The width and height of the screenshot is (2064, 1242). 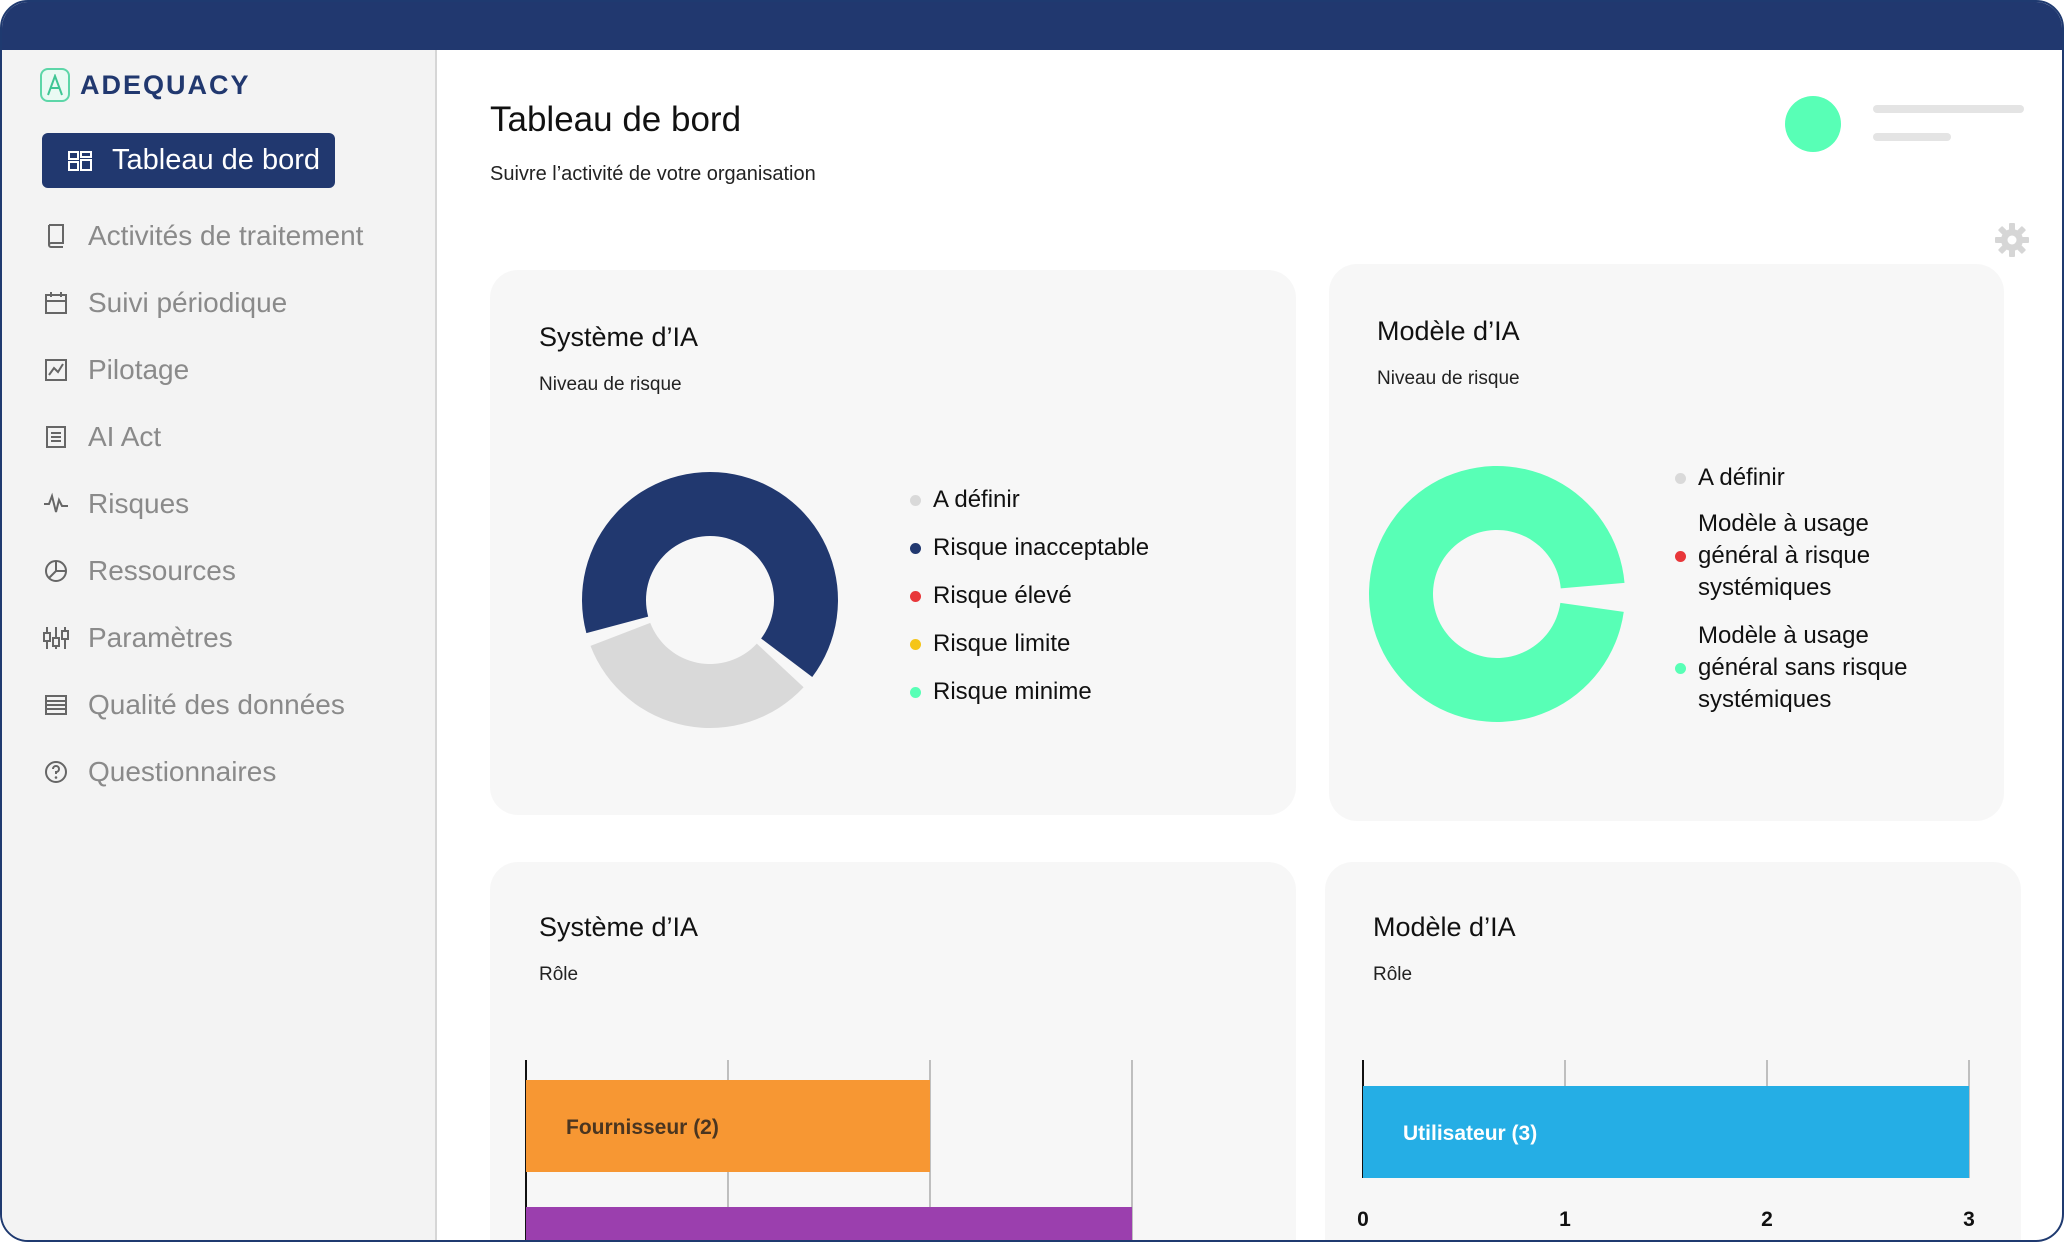 I want to click on sidebar-item-label: Risques, so click(x=139, y=503).